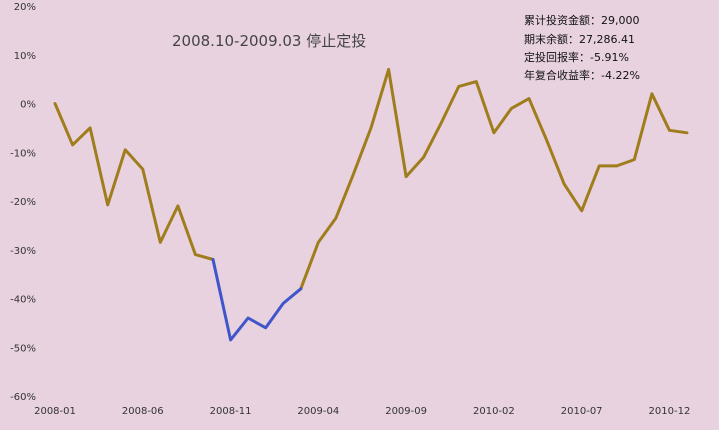  What do you see at coordinates (494, 411) in the screenshot?
I see `x-tick-label: 2010-02` at bounding box center [494, 411].